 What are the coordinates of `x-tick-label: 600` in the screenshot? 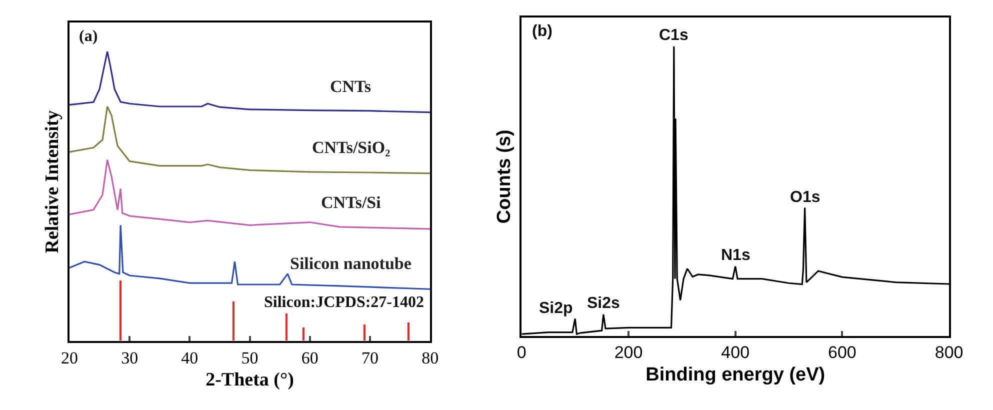 It's located at (842, 352).